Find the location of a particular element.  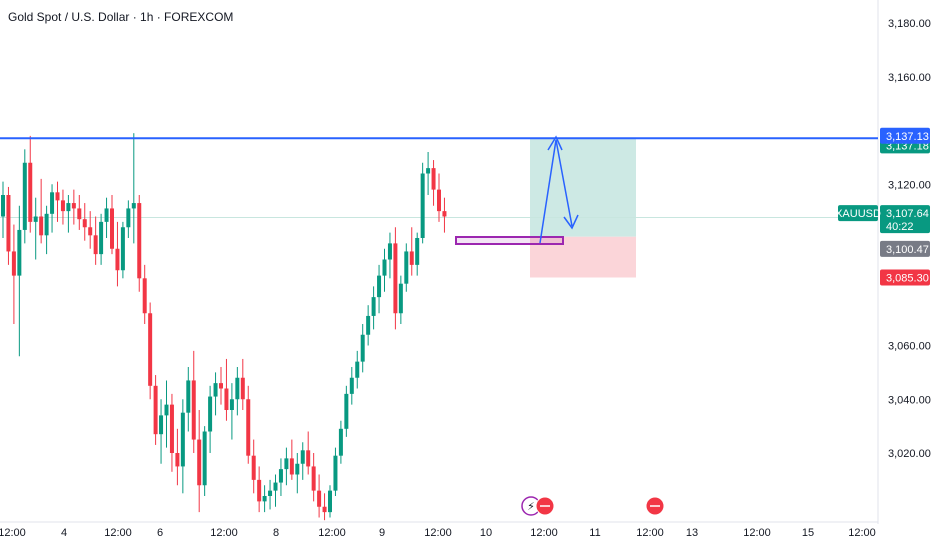

price-tick-label: 3,120.00 is located at coordinates (909, 185).